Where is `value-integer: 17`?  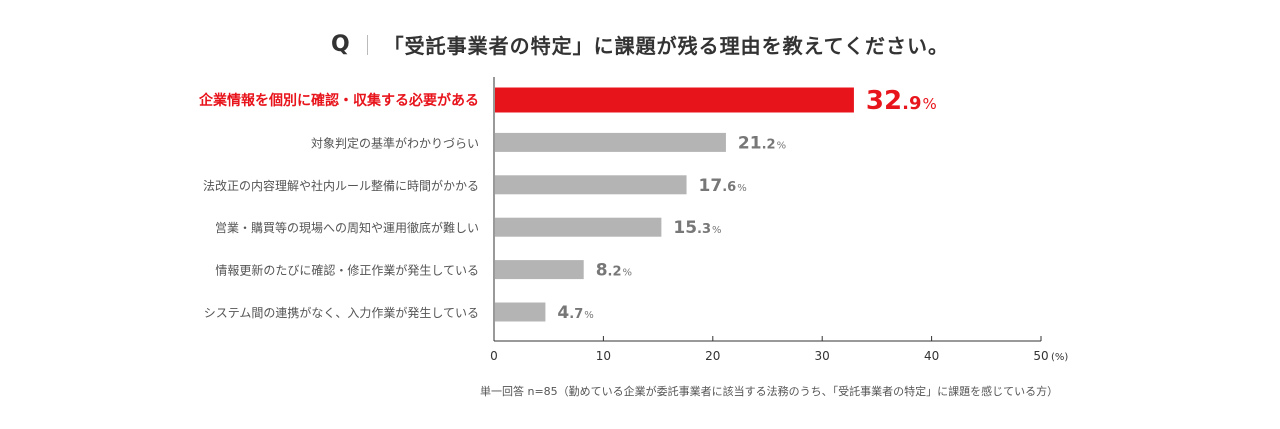
value-integer: 17 is located at coordinates (711, 186).